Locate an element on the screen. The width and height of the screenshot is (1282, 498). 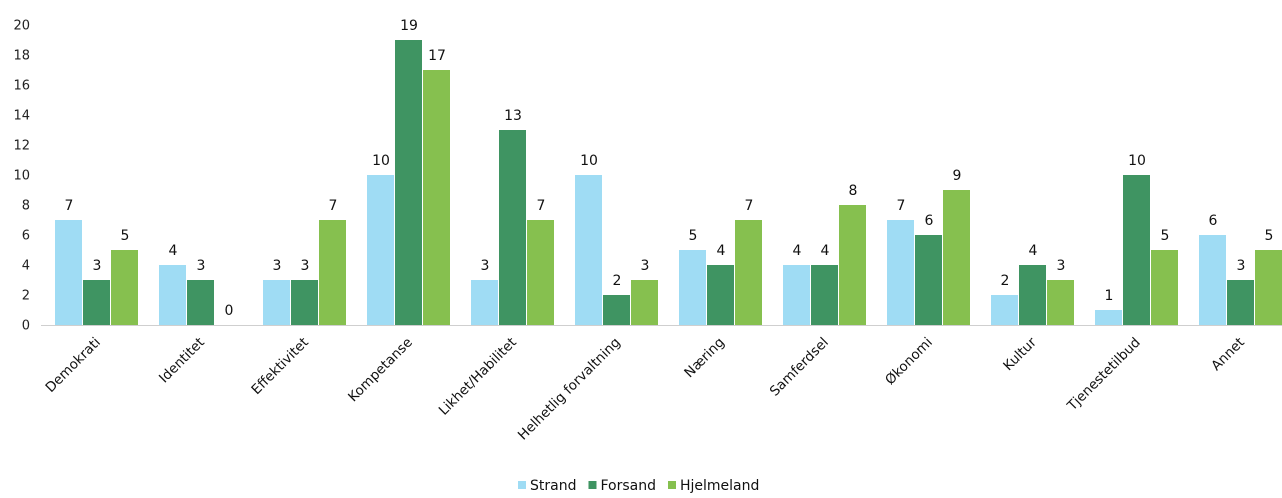
data-label-forsand-9: 4 is located at coordinates (1033, 251).